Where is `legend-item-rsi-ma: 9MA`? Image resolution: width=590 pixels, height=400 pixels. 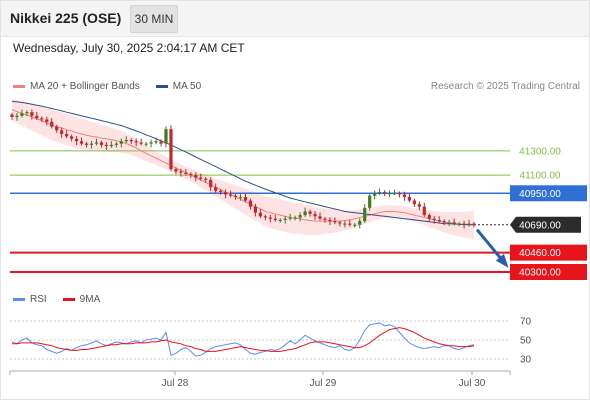 legend-item-rsi-ma: 9MA is located at coordinates (81, 299).